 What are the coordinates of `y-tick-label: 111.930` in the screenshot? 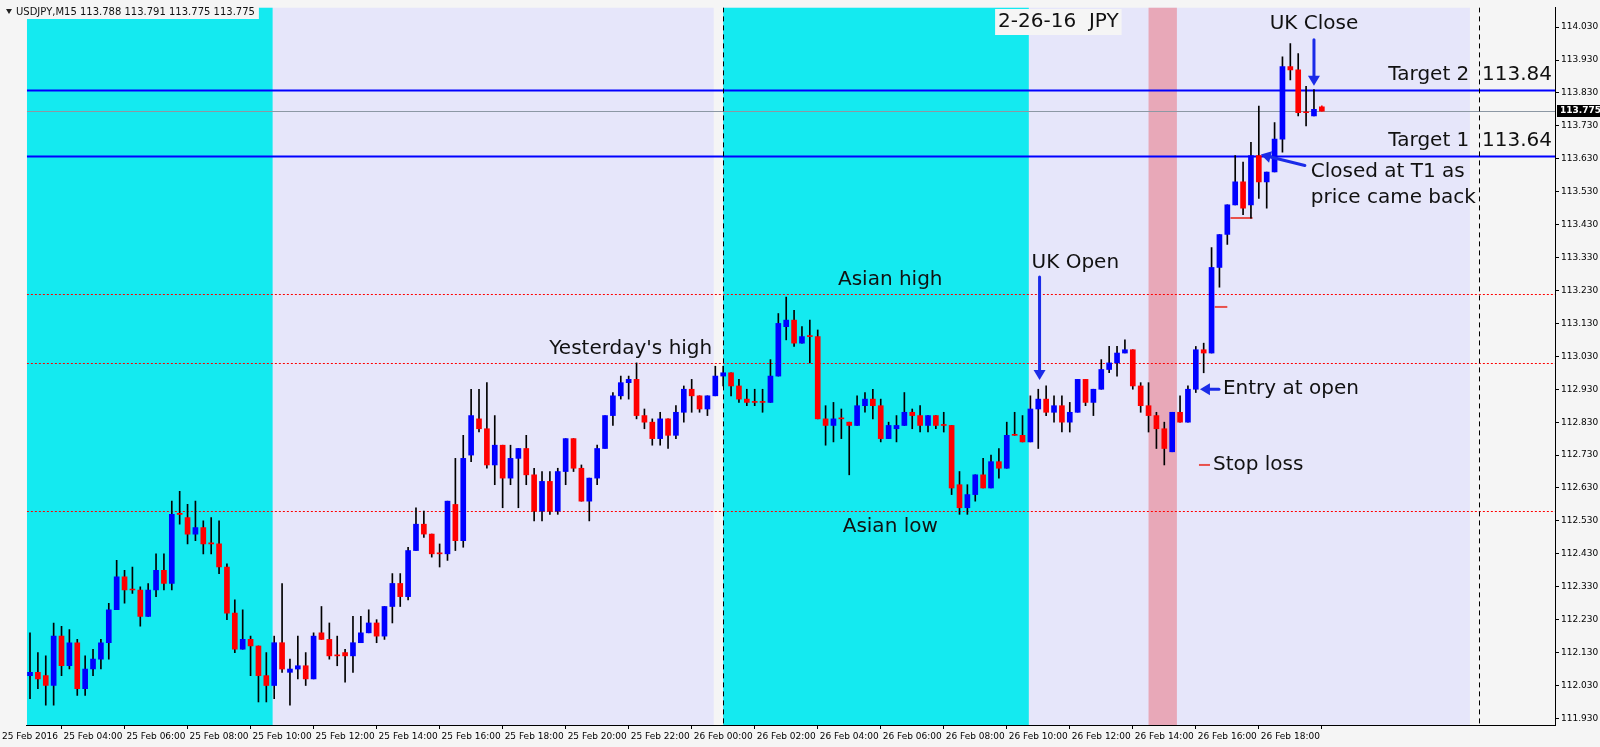 It's located at (1580, 717).